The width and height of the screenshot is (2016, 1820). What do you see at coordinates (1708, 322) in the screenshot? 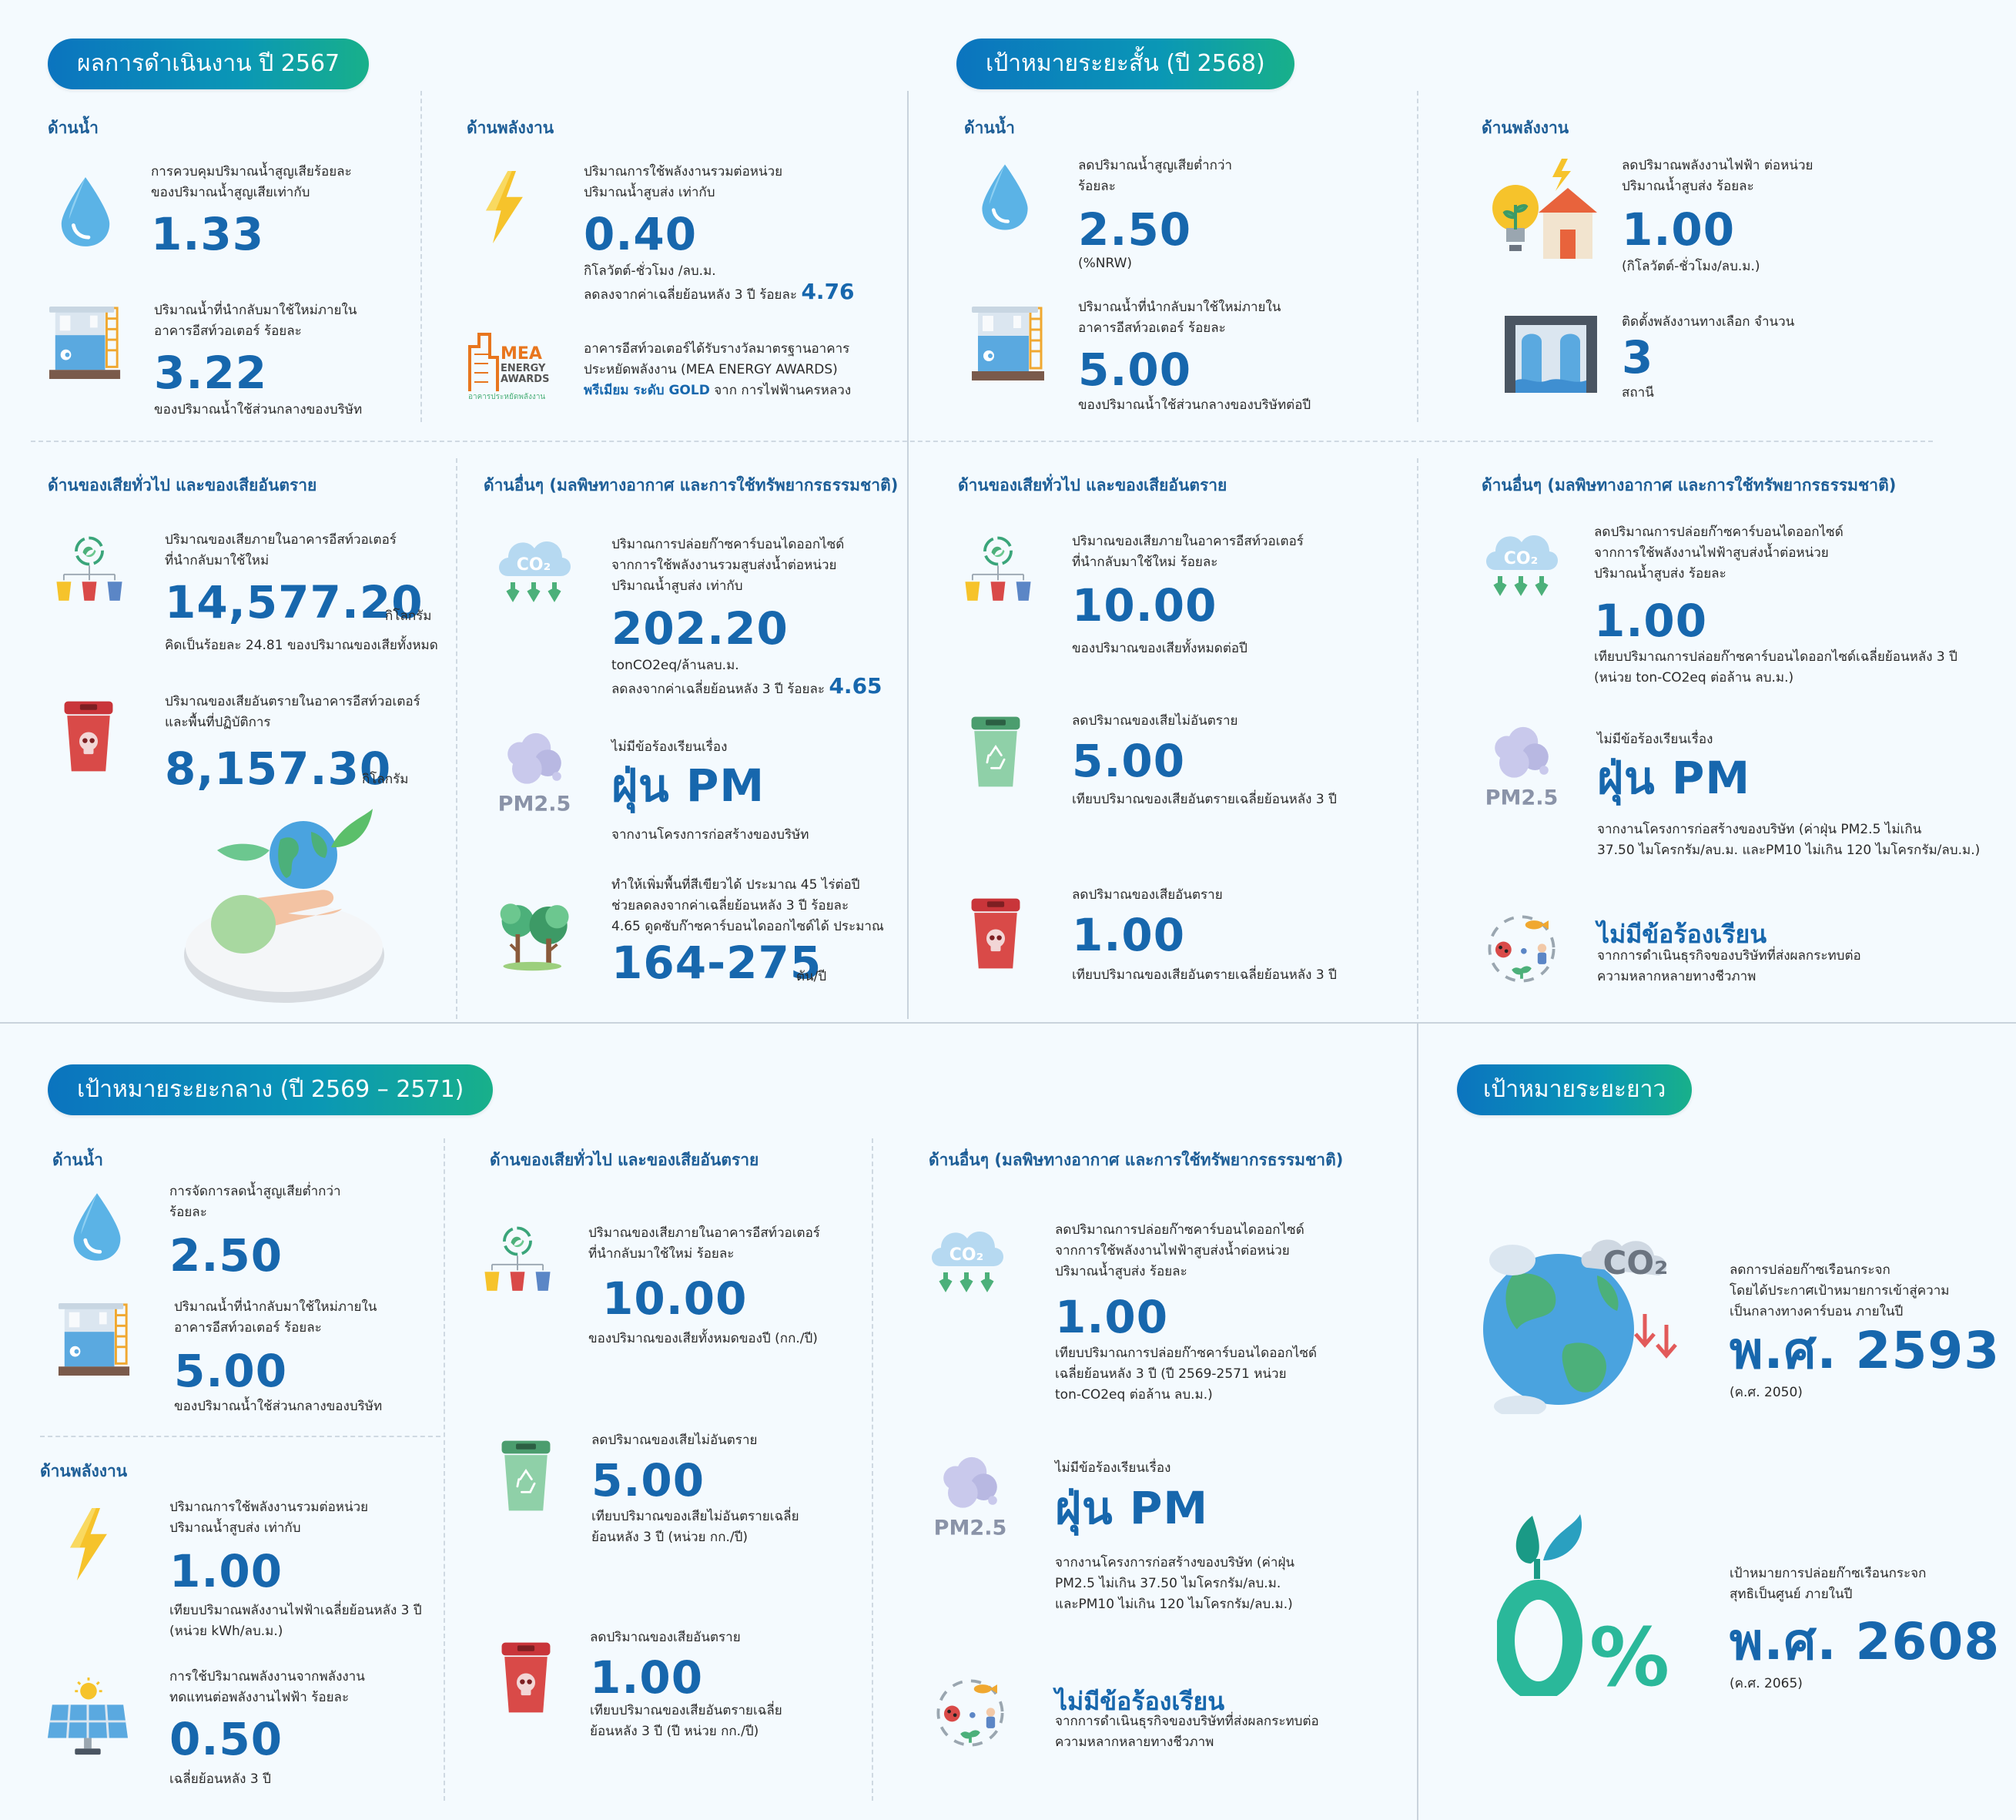
I see `s2-alt-desc: ติดตั้งพลังงานทางเลือก จำนวน` at bounding box center [1708, 322].